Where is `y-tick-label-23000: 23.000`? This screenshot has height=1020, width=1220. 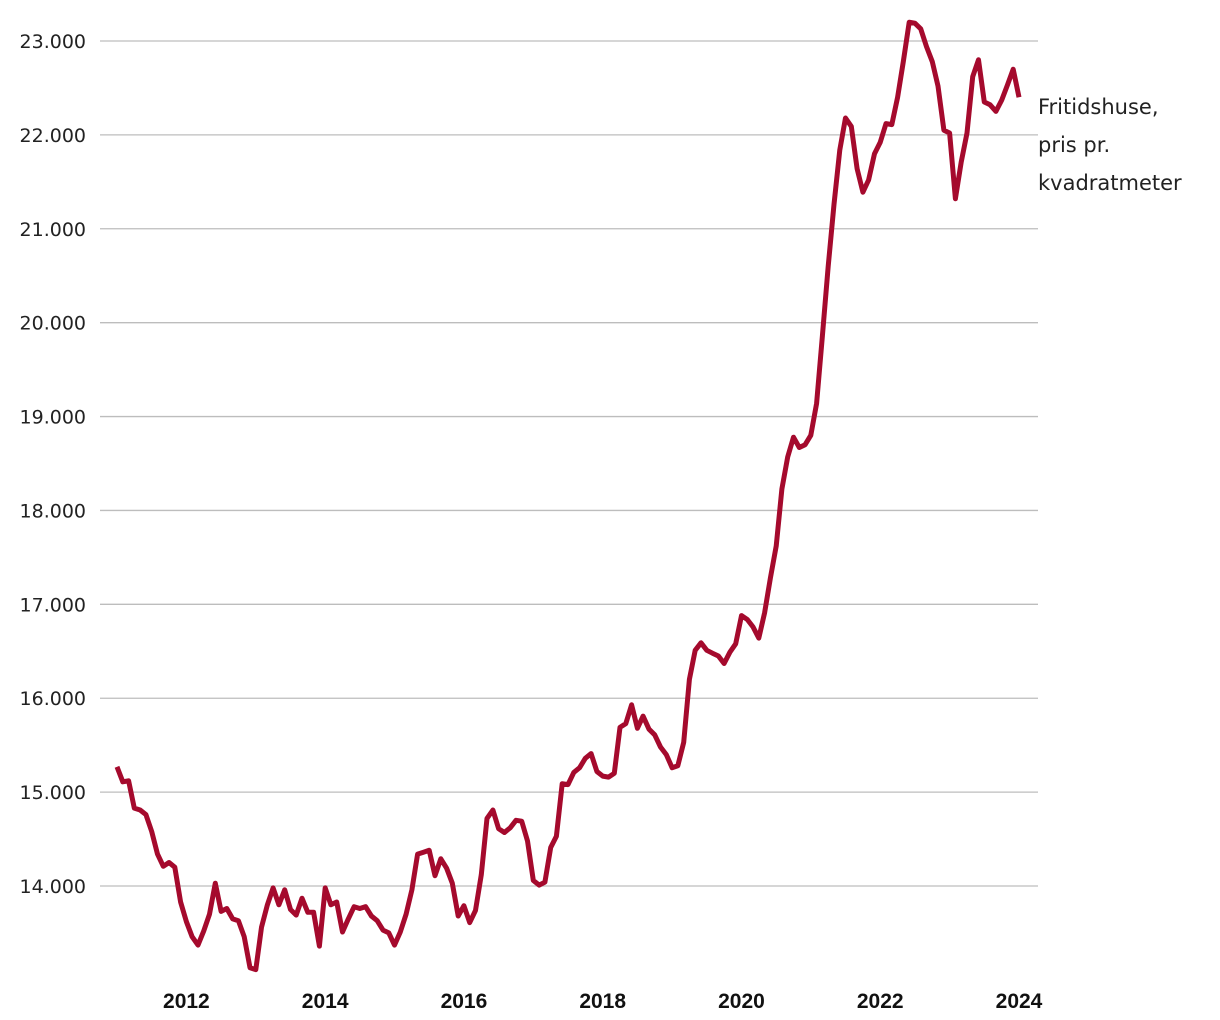 y-tick-label-23000: 23.000 is located at coordinates (53, 42).